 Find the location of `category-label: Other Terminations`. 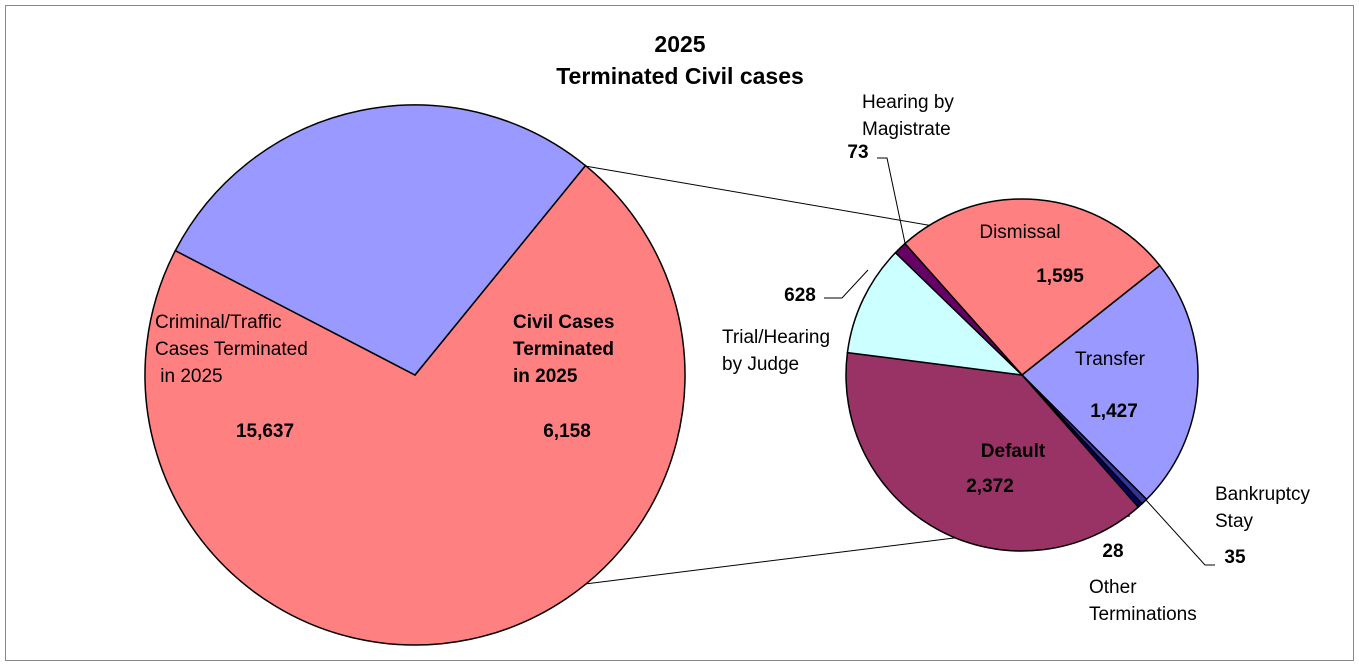

category-label: Other Terminations is located at coordinates (1143, 601).